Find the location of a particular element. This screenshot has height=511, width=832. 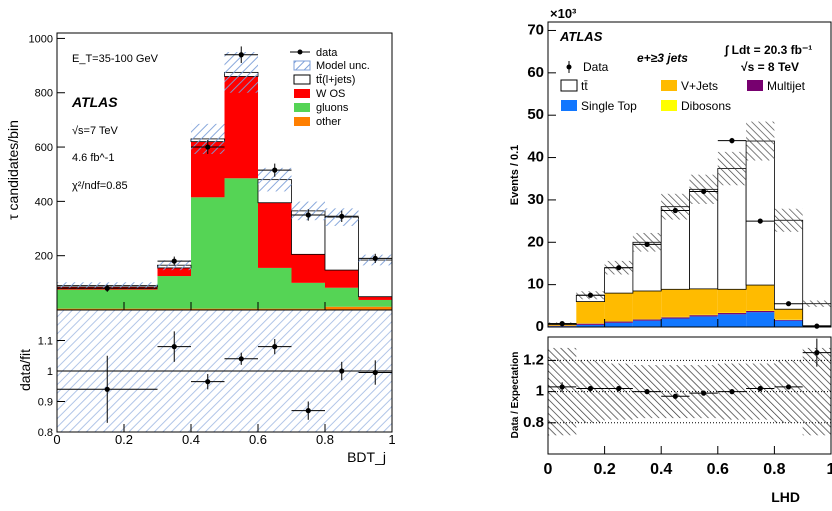

legend-ttbar-label: tt̄ is located at coordinates (584, 86).